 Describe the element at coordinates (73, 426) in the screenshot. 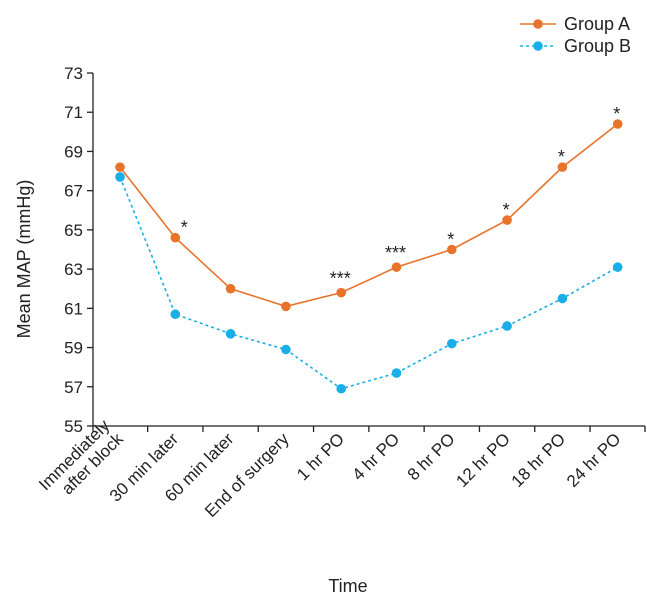

I see `y-tick-label: 55` at that location.